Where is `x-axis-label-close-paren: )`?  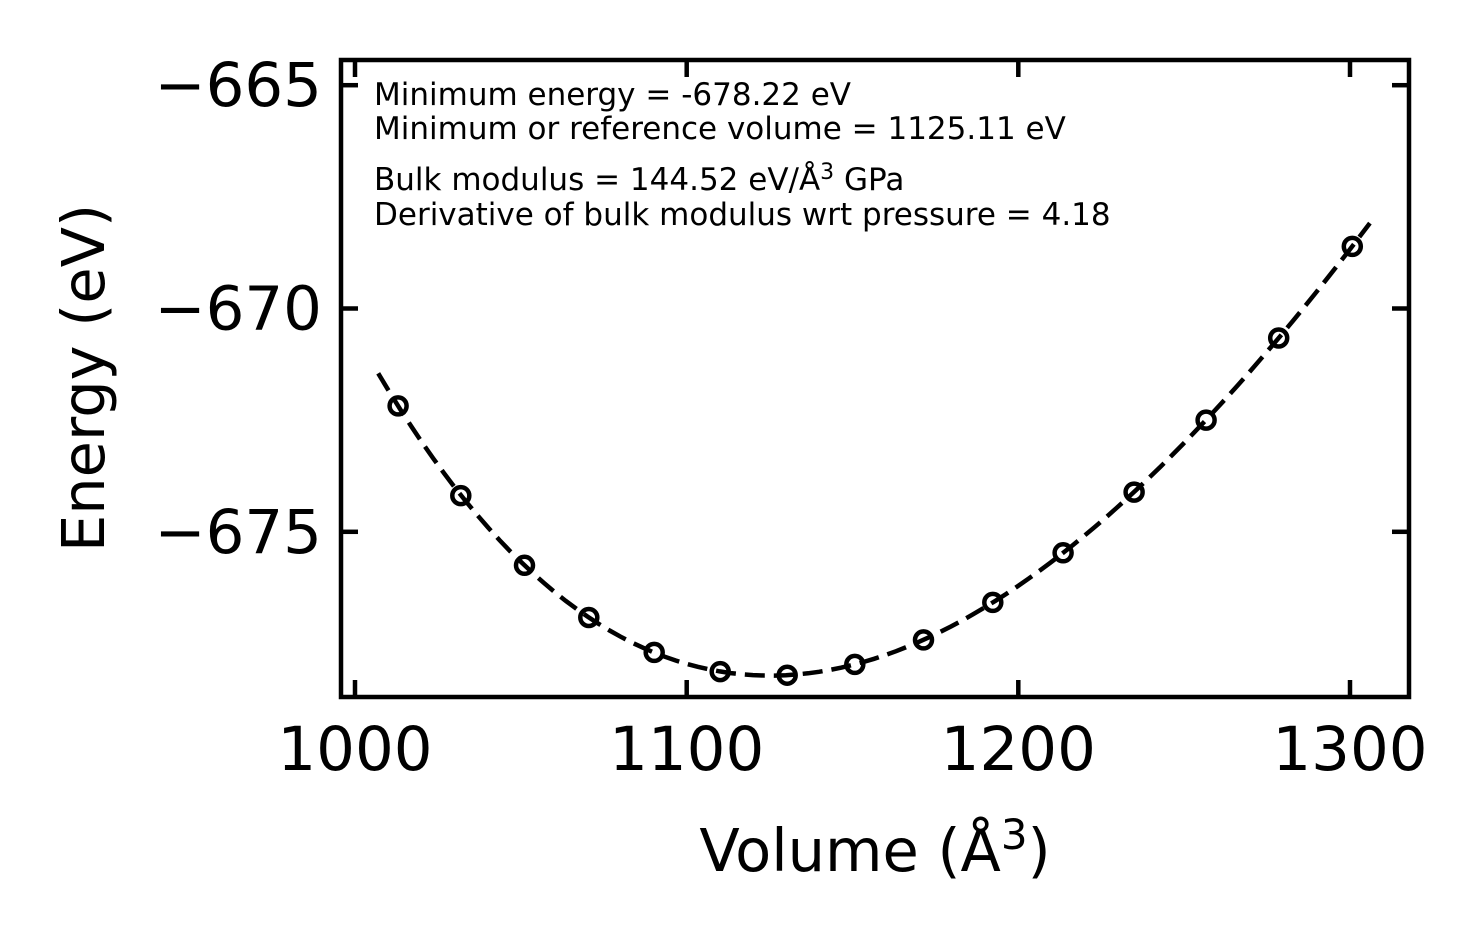
x-axis-label-close-paren: ) is located at coordinates (1039, 850).